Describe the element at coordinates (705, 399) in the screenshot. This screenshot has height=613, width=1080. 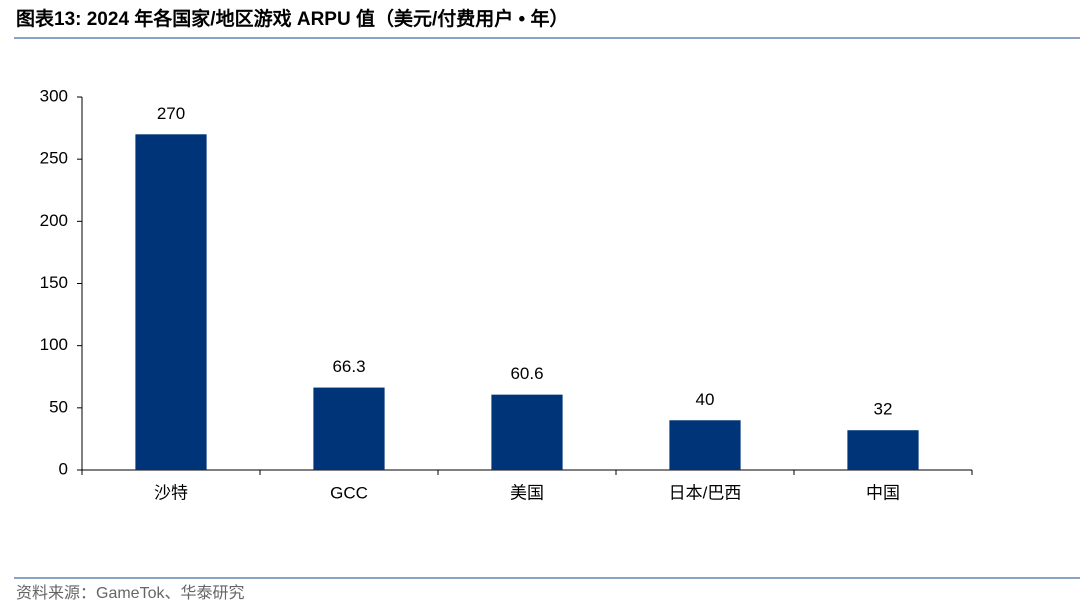
I see `value-label: 40` at that location.